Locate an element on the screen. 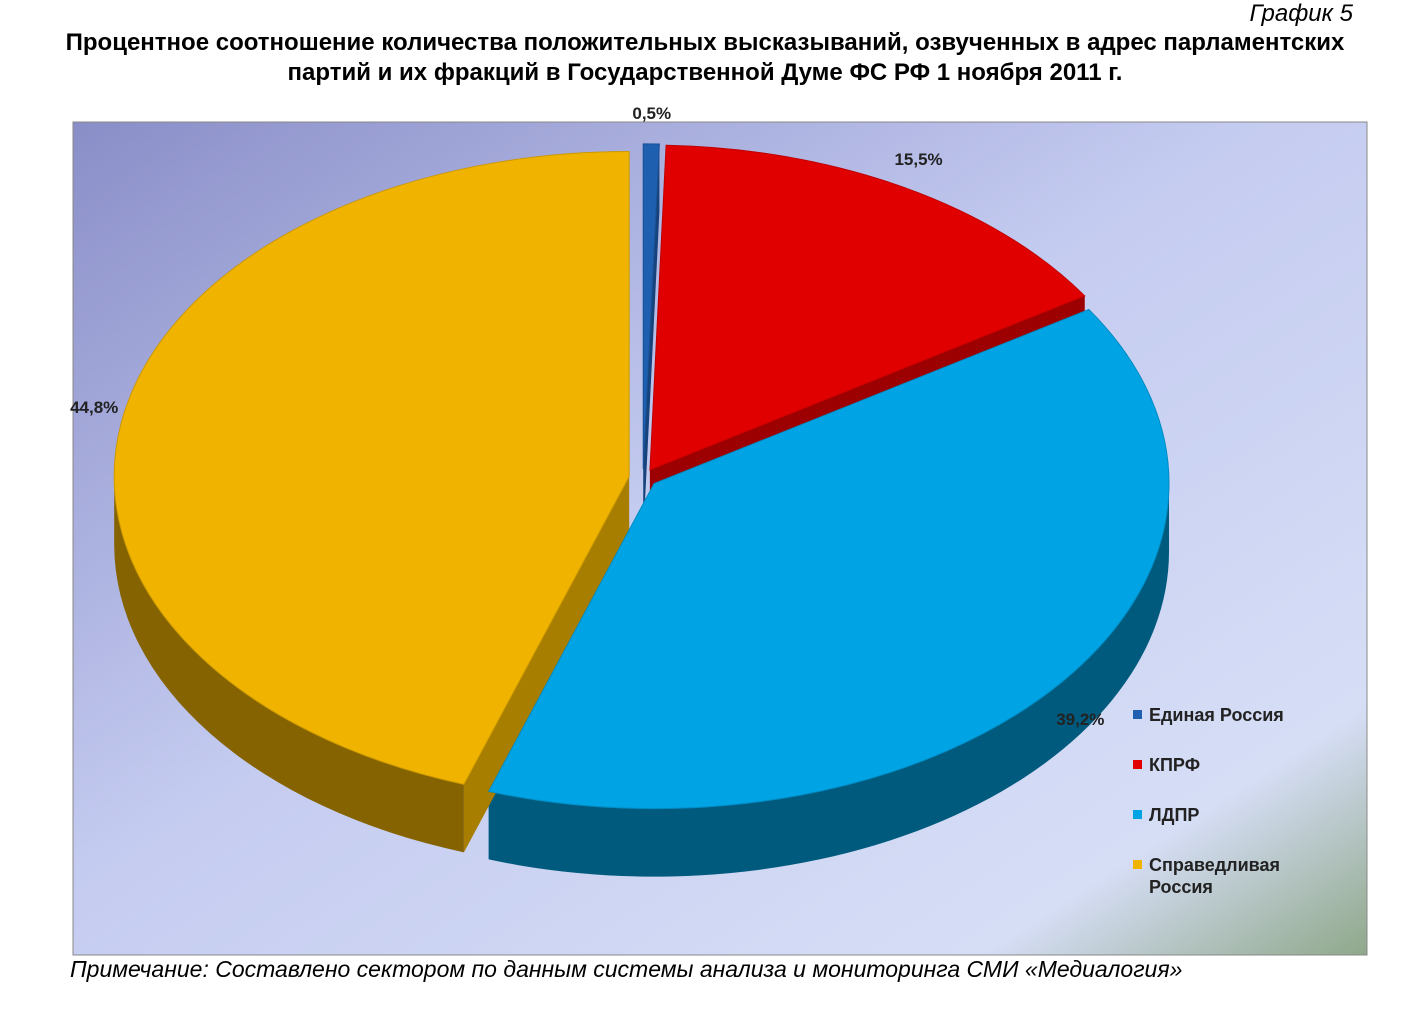 This screenshot has width=1415, height=1009. legend-item: КПРФ is located at coordinates (1243, 779).